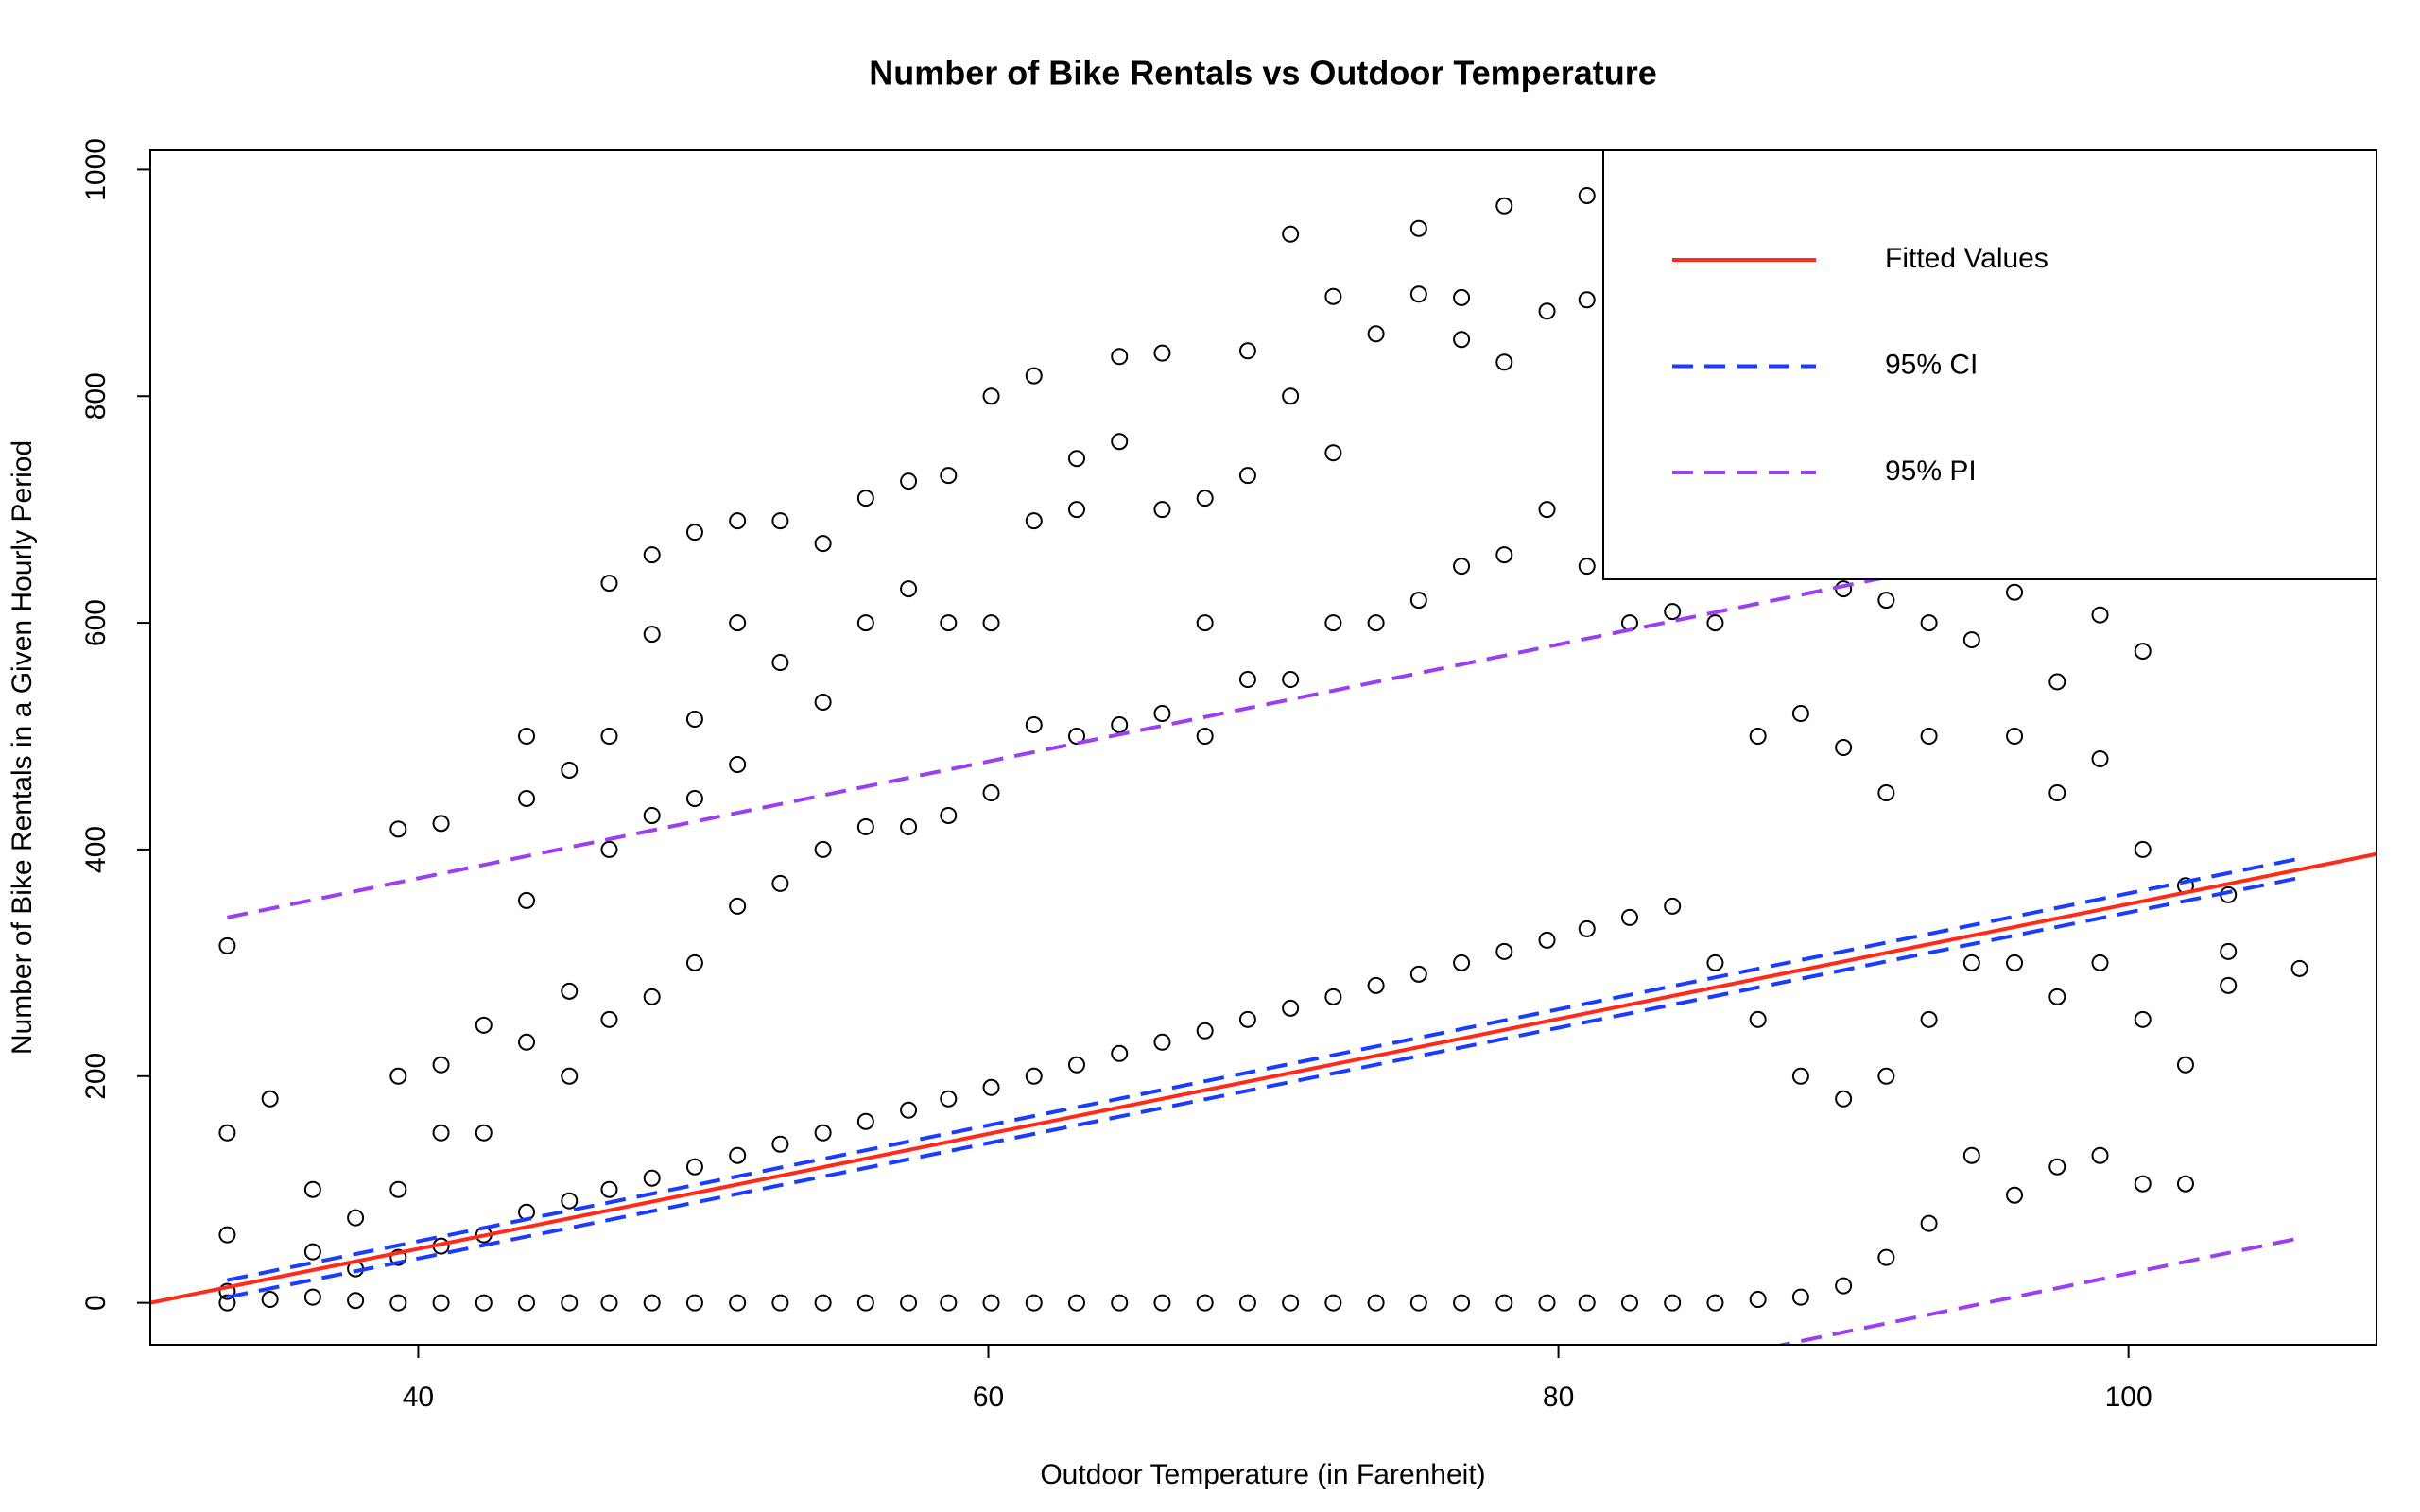  I want to click on y-tick-label: 0, so click(96, 1303).